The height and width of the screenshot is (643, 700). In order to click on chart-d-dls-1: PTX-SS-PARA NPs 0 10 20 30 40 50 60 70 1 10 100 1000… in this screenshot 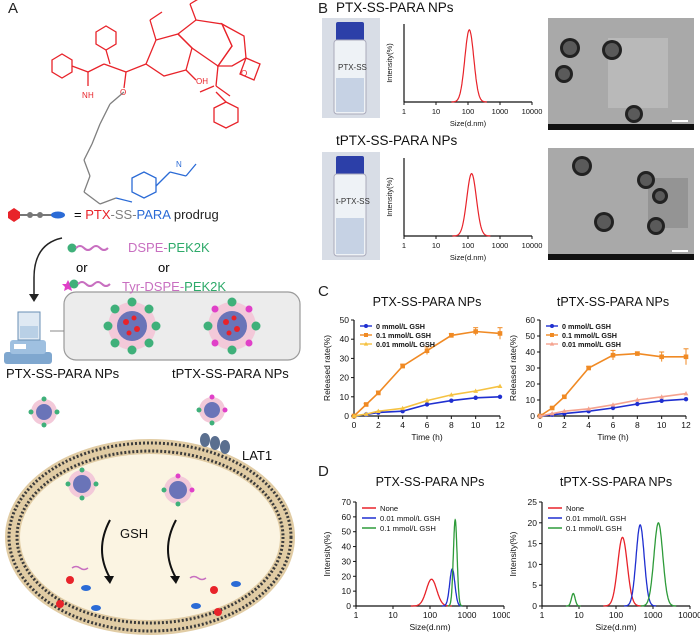, I will do `click(416, 554)`.